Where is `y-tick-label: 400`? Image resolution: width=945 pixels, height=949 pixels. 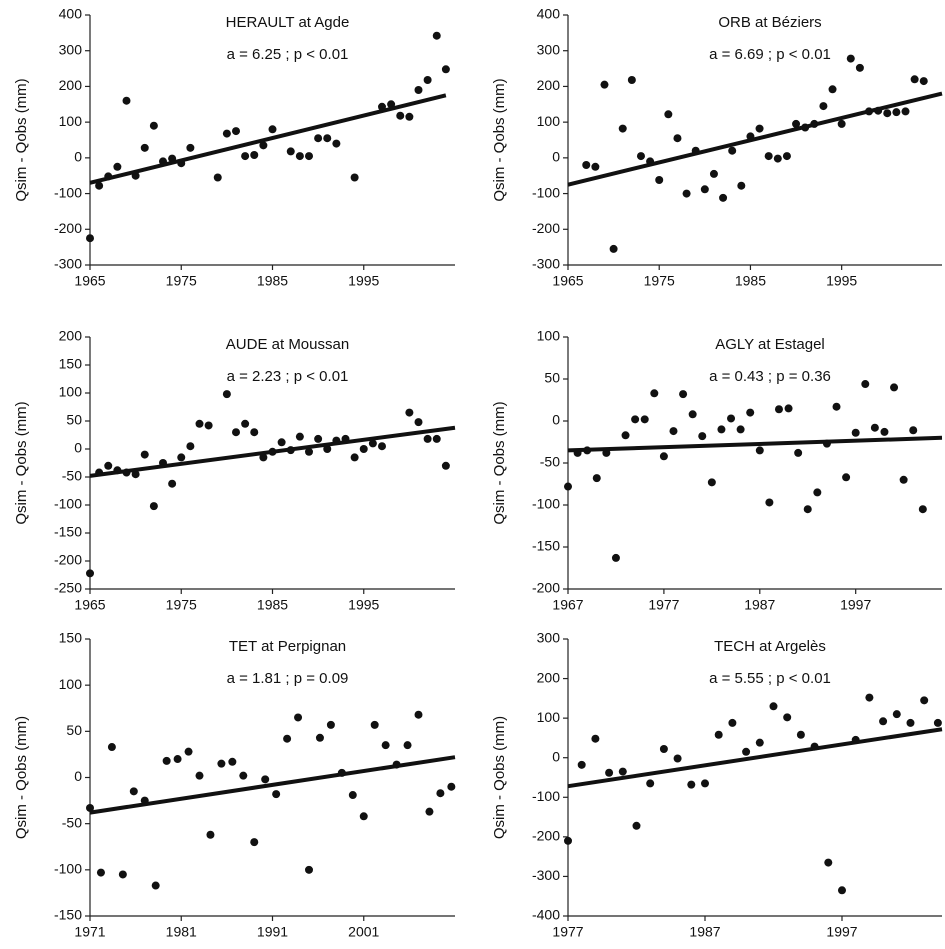
y-tick-label: 400 is located at coordinates (71, 14).